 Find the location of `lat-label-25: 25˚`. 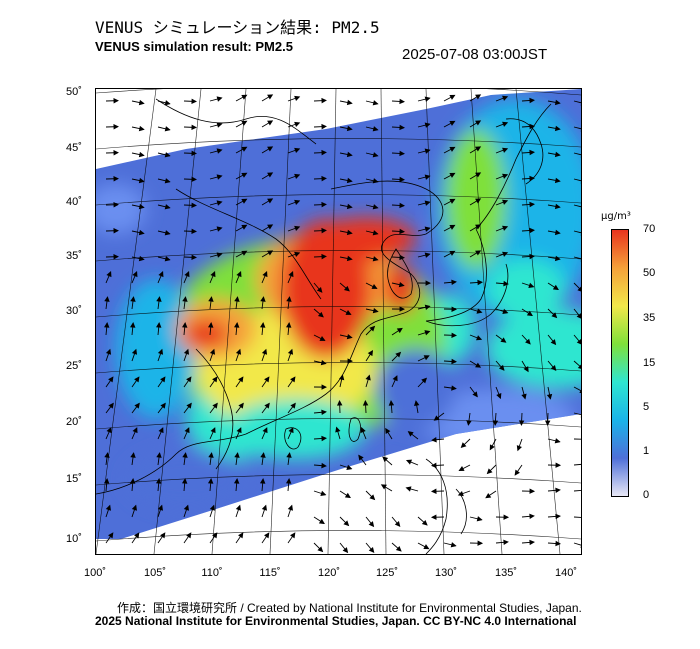

lat-label-25: 25˚ is located at coordinates (74, 366).